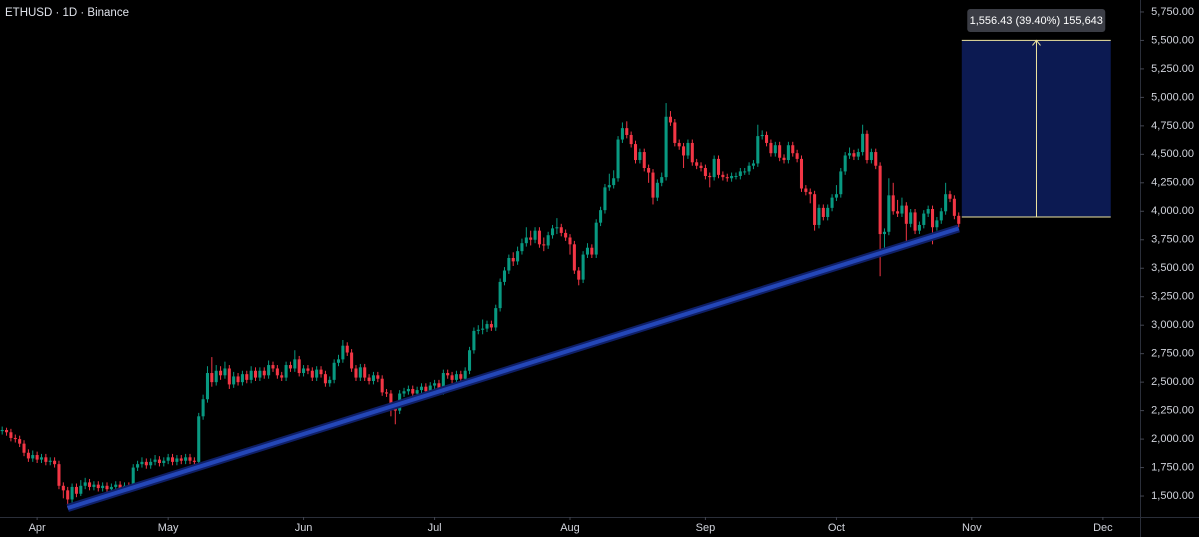 Image resolution: width=1199 pixels, height=537 pixels. I want to click on x-tick-label: Nov, so click(972, 528).